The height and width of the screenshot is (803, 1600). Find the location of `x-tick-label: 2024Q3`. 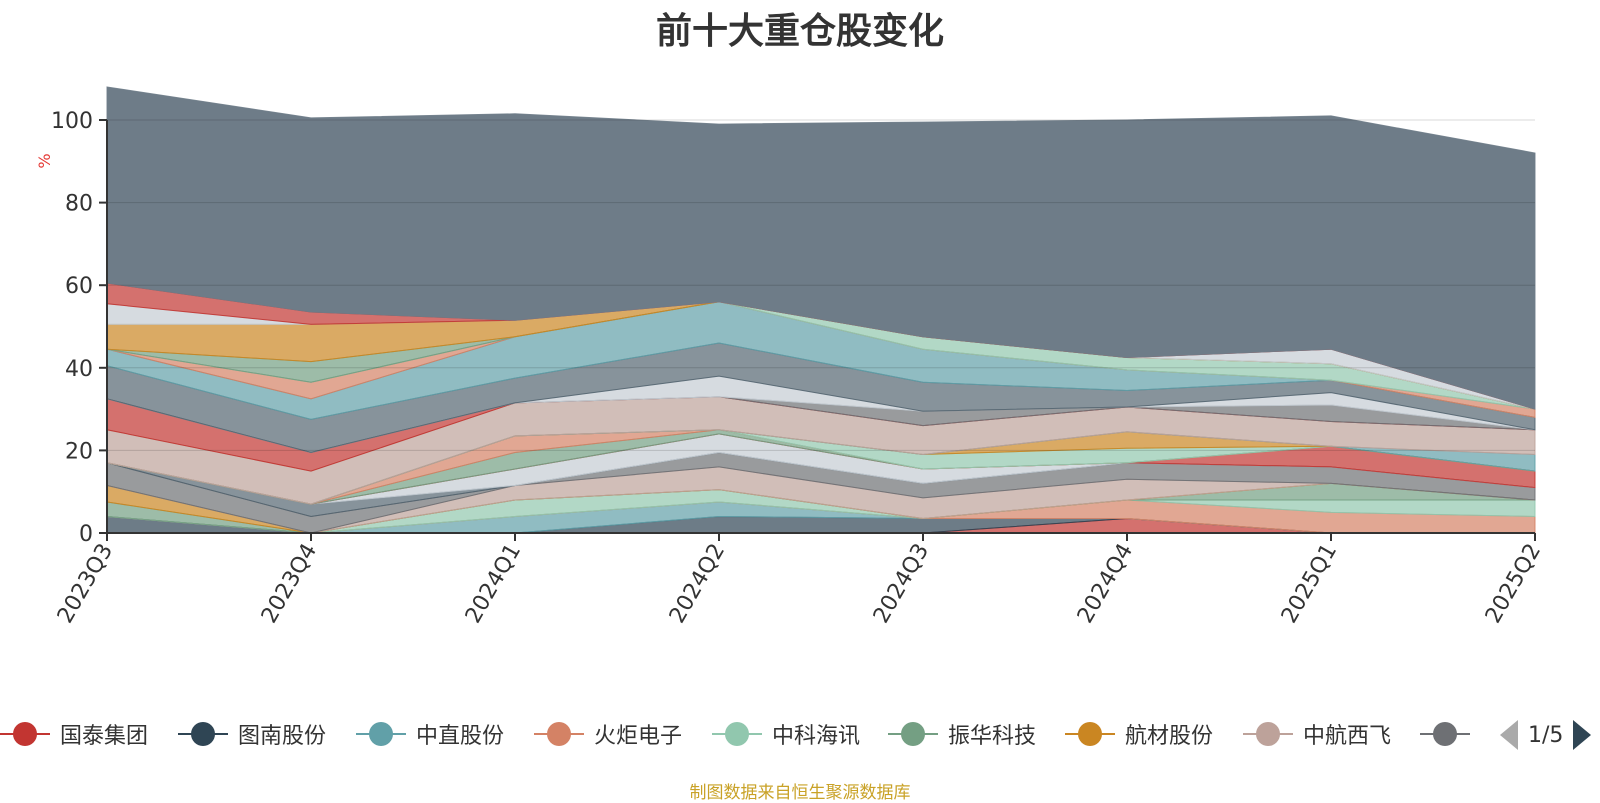

x-tick-label: 2024Q3 is located at coordinates (901, 584).